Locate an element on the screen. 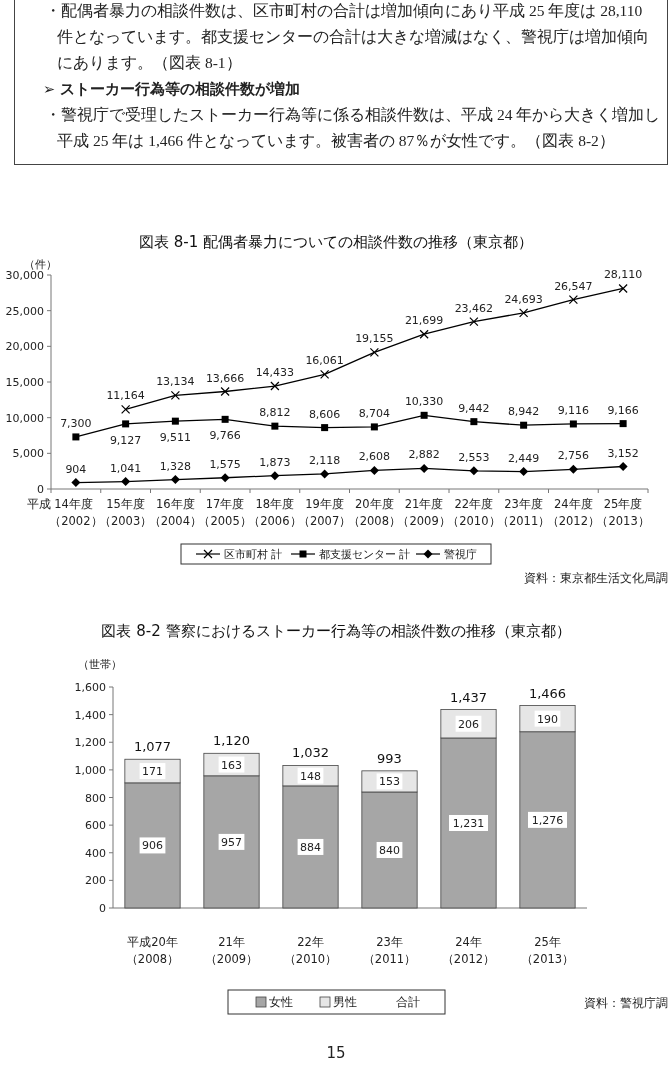 Image resolution: width=672 pixels, height=1088 pixels. total-label: 1,120 is located at coordinates (231, 741).